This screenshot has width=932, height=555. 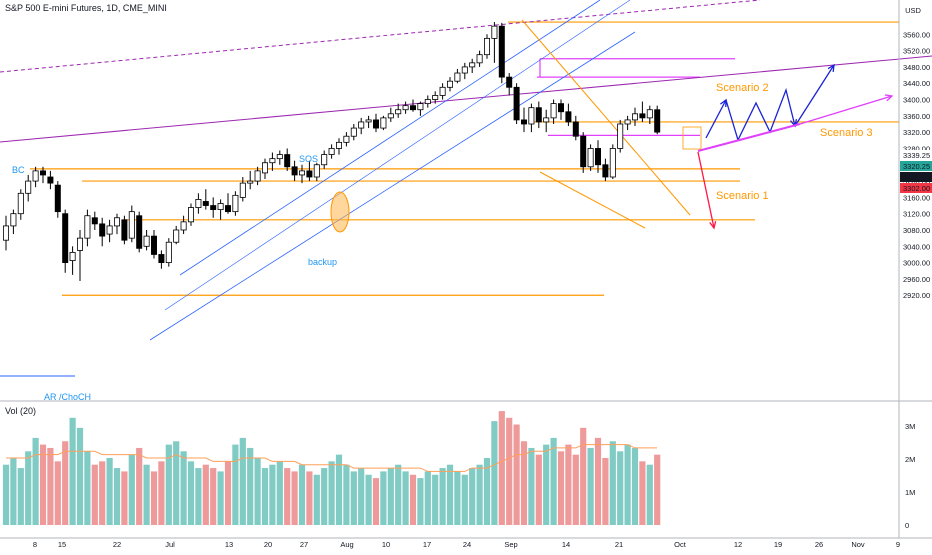 What do you see at coordinates (846, 110) in the screenshot?
I see `scenario-3-arrow` at bounding box center [846, 110].